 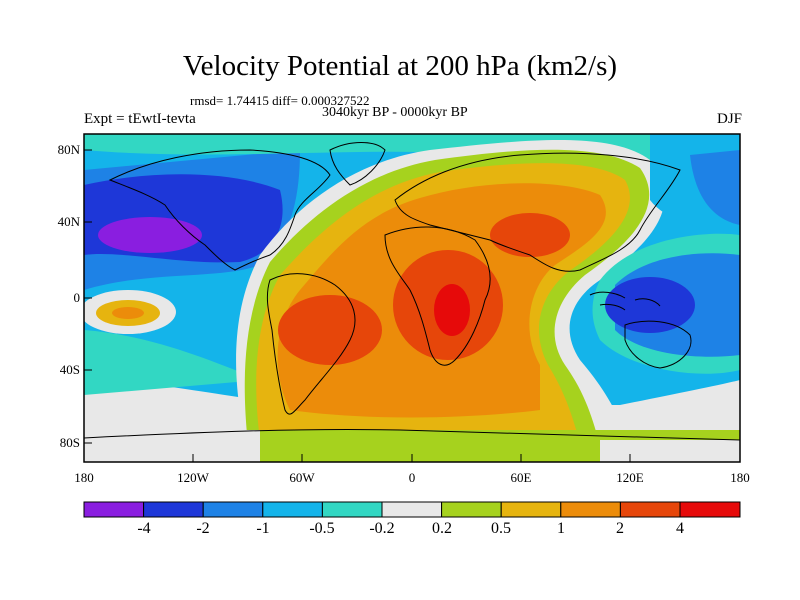 I want to click on chart-title: Velocity Potential at 200 hPa (km2/s), so click(x=400, y=66).